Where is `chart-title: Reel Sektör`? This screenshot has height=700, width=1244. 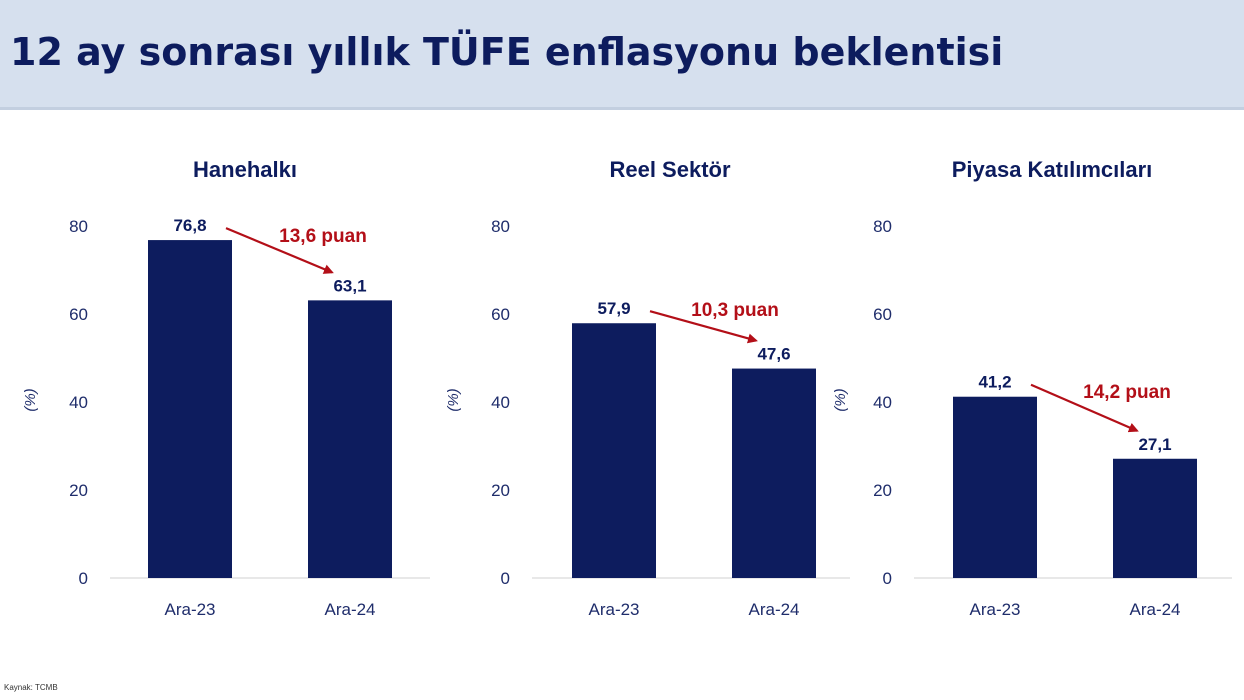
chart-title: Reel Sektör is located at coordinates (669, 169).